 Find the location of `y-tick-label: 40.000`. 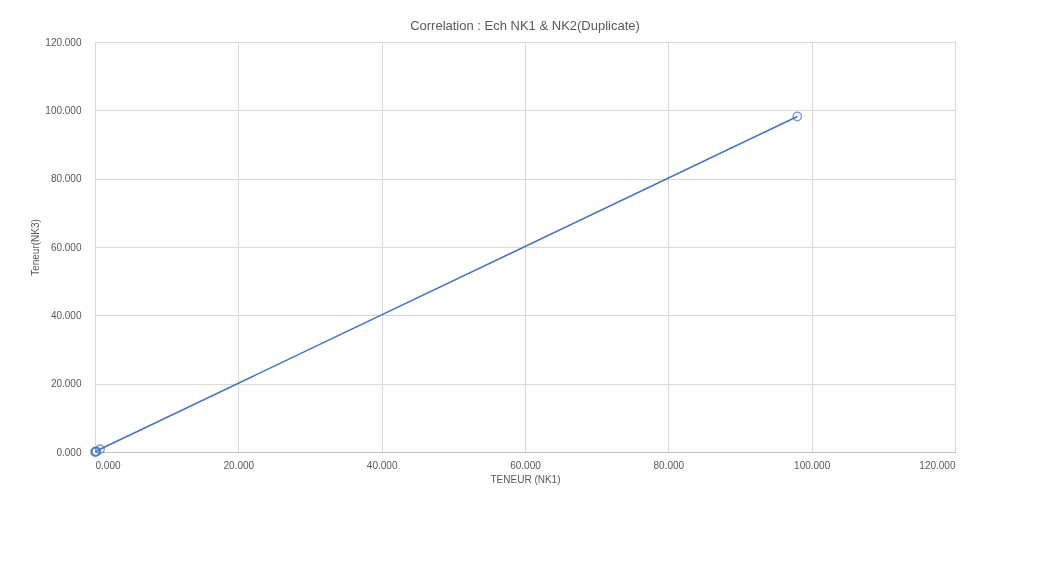

y-tick-label: 40.000 is located at coordinates (66, 315).